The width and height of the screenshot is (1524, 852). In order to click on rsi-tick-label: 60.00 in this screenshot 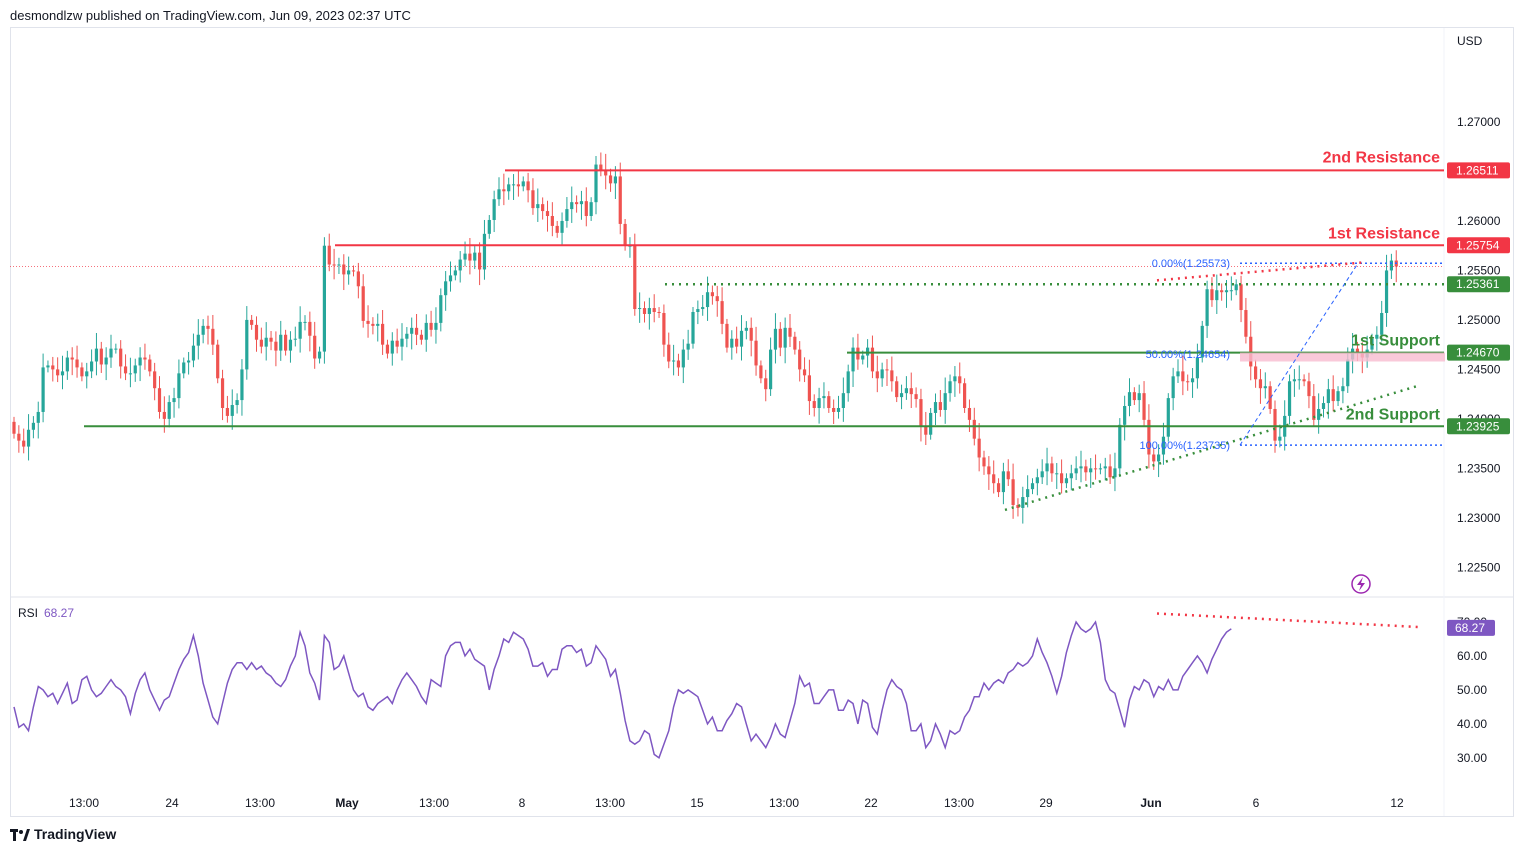, I will do `click(1472, 656)`.